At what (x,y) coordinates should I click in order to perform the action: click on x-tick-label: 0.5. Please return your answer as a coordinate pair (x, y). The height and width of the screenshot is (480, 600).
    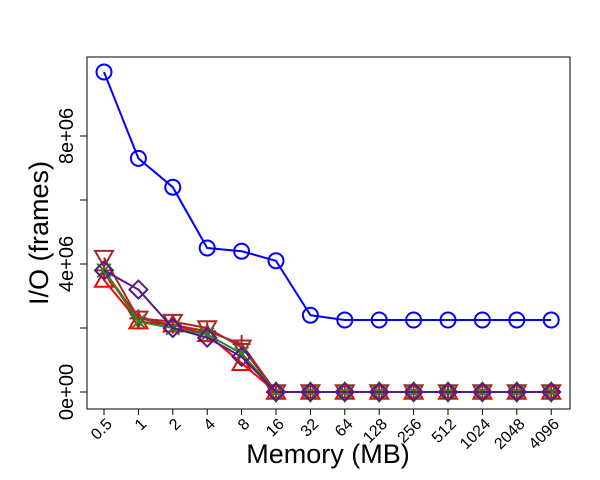
    Looking at the image, I should click on (102, 430).